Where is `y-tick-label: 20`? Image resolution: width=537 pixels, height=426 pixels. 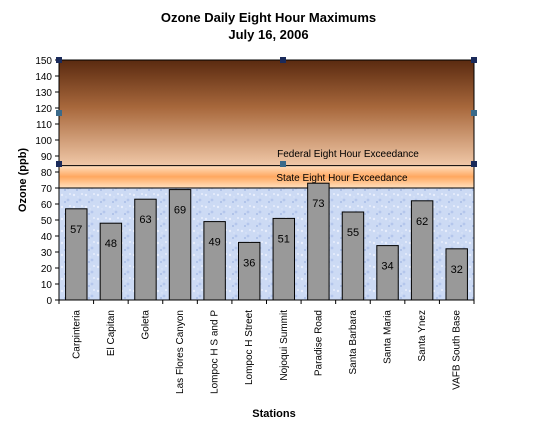 y-tick-label: 20 is located at coordinates (47, 269).